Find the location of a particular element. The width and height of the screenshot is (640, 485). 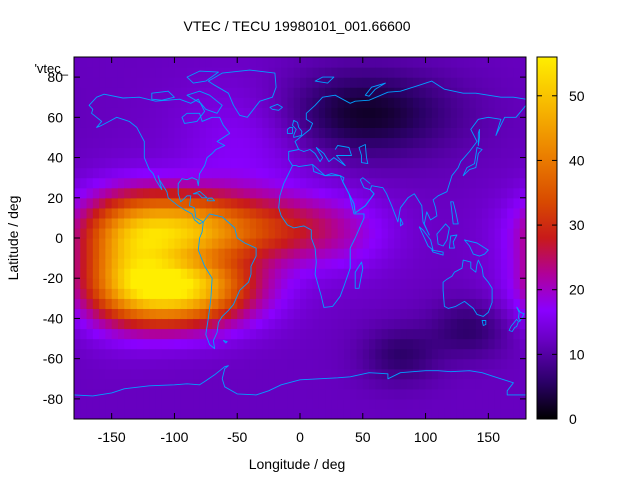

coastline-sumatra is located at coordinates (426, 238).